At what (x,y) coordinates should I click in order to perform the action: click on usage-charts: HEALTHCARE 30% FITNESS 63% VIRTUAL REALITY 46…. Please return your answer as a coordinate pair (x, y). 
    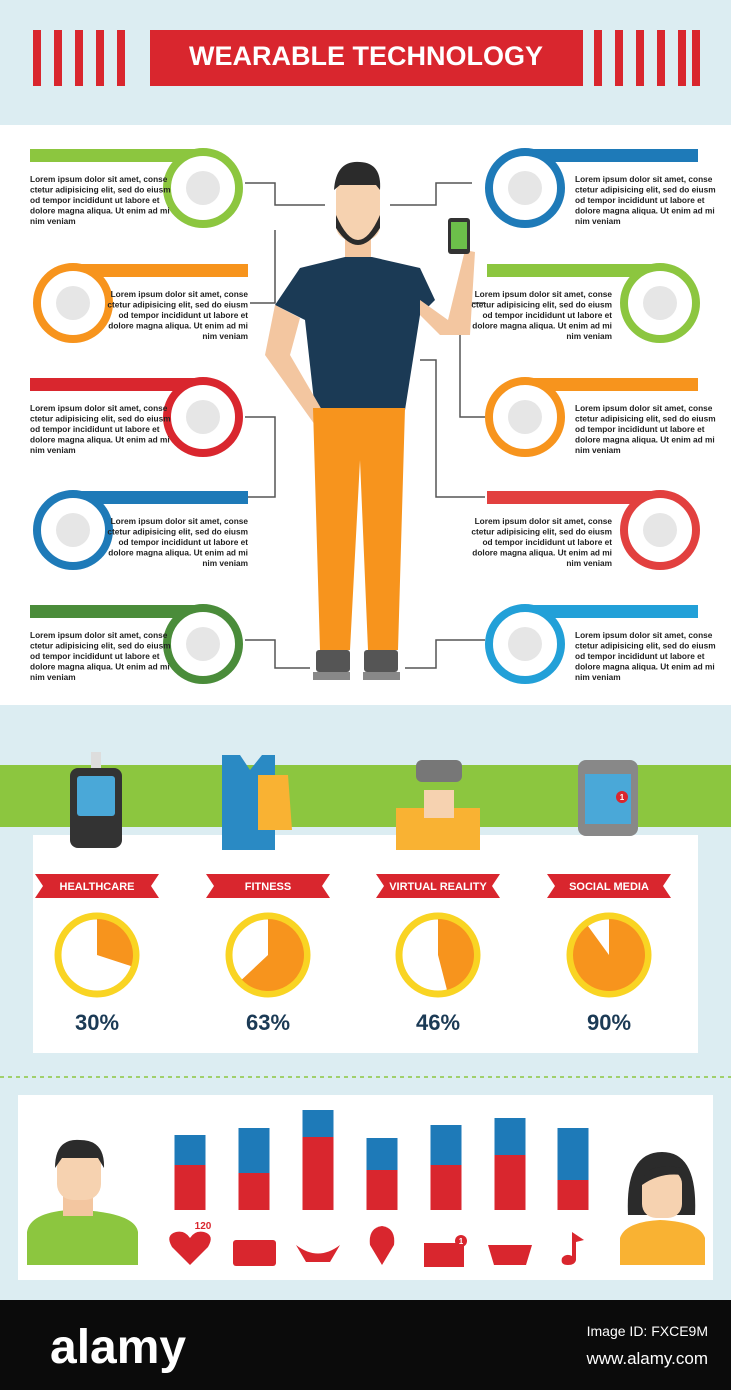
    Looking at the image, I should click on (353, 954).